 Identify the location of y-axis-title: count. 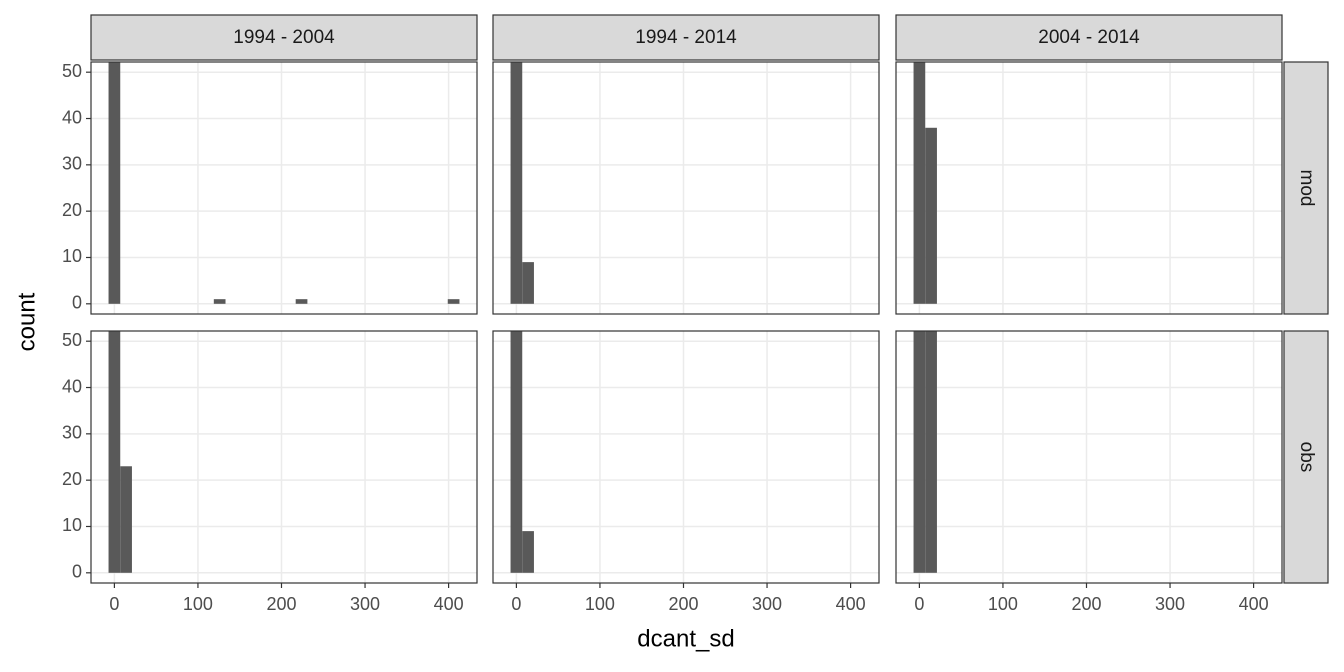
(26, 321).